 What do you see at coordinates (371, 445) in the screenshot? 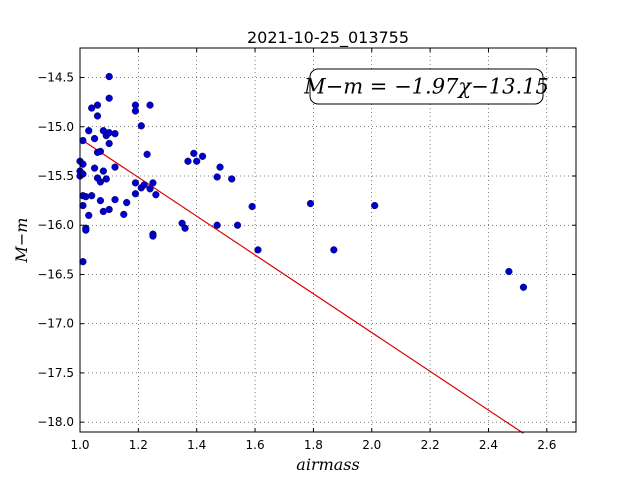
I see `x-tick-label: 2.0` at bounding box center [371, 445].